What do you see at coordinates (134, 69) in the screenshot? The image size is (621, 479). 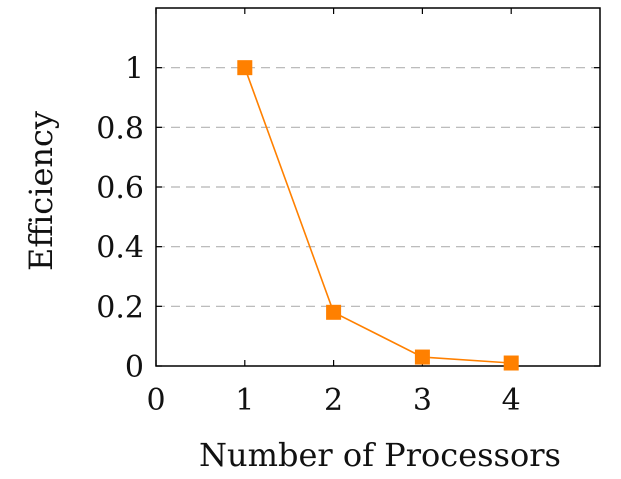 I see `y-tick-label: 1` at bounding box center [134, 69].